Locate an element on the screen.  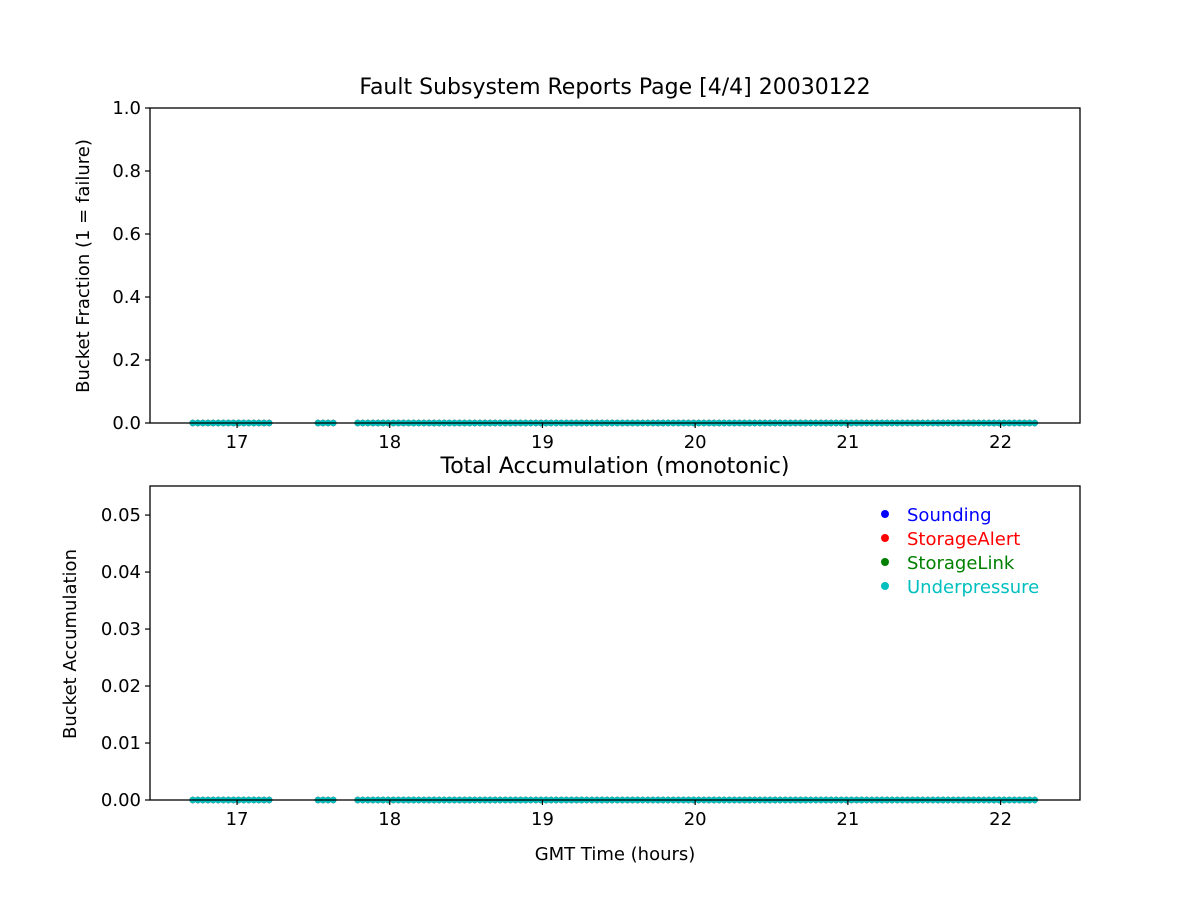
top-x-ticks: 17 18 19 20 21 22 is located at coordinates (619, 438).